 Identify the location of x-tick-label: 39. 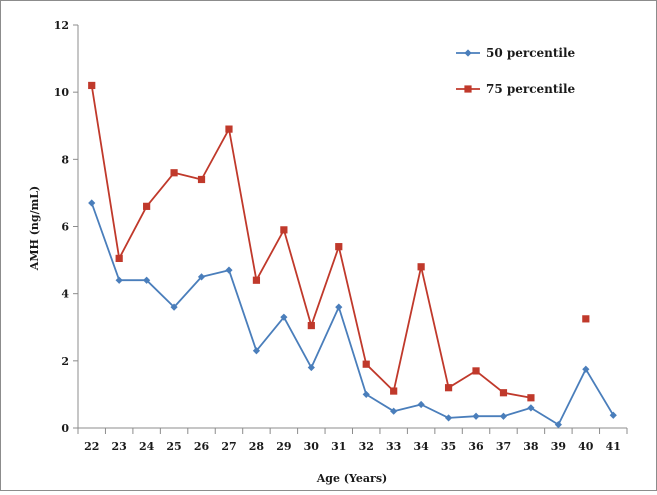
(558, 446).